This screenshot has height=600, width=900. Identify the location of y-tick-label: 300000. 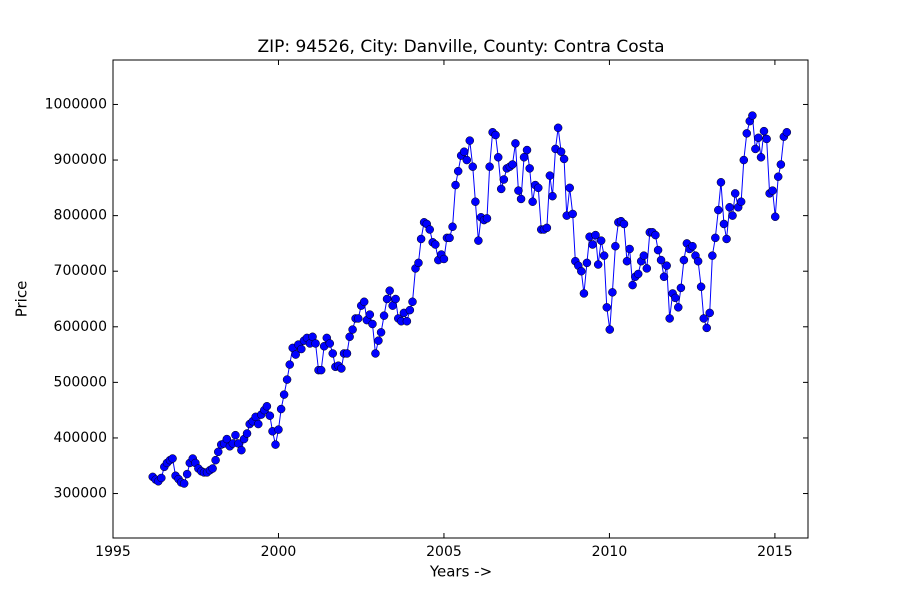
(80, 494).